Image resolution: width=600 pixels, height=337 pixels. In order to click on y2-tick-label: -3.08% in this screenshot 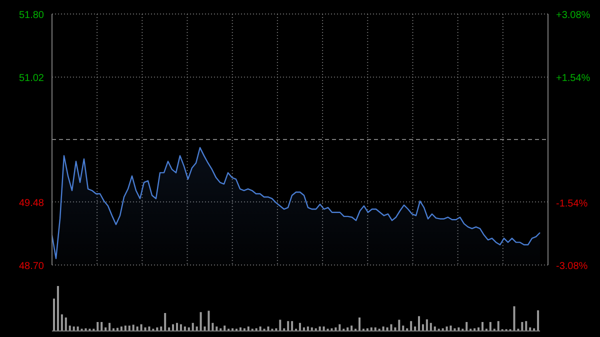, I will do `click(572, 266)`.